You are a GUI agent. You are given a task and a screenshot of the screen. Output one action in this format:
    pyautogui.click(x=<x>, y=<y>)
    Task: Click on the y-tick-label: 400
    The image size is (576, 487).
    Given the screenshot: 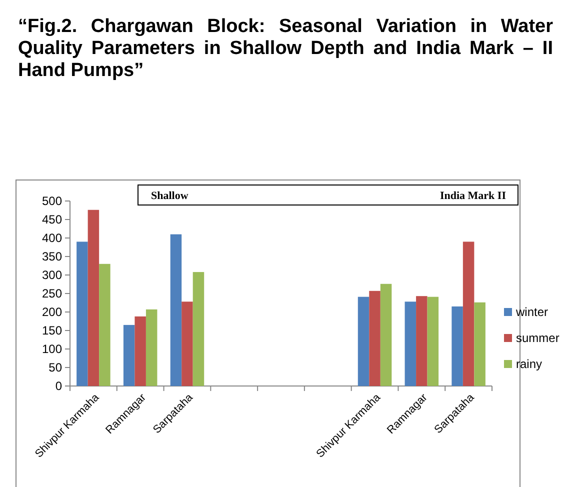 What is the action you would take?
    pyautogui.click(x=52, y=238)
    